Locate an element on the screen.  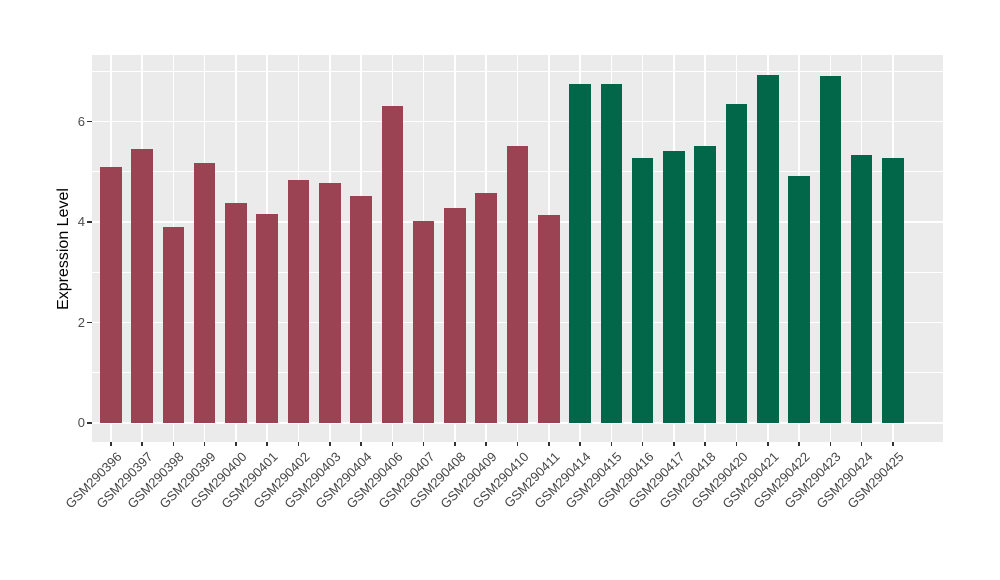
bar-GSM290406 is located at coordinates (392, 264).